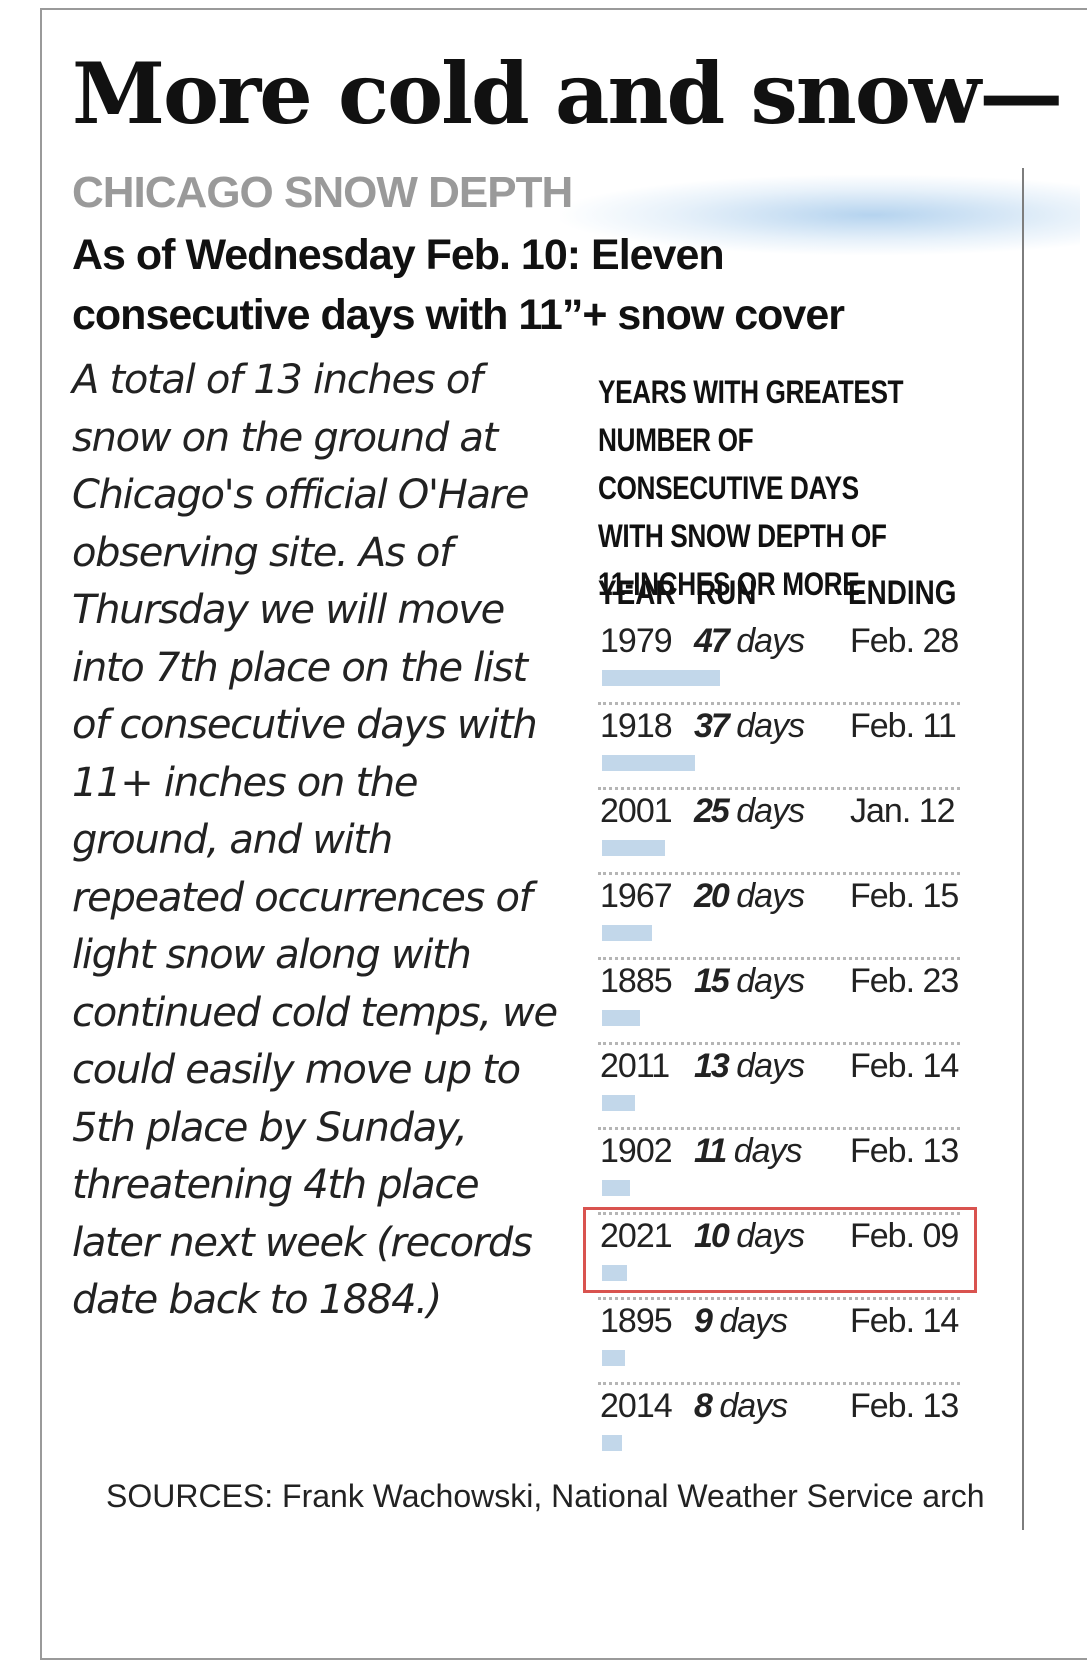 This screenshot has height=1668, width=1087. What do you see at coordinates (322, 192) in the screenshot?
I see `kicker: CHICAGO SNOW DEPTH` at bounding box center [322, 192].